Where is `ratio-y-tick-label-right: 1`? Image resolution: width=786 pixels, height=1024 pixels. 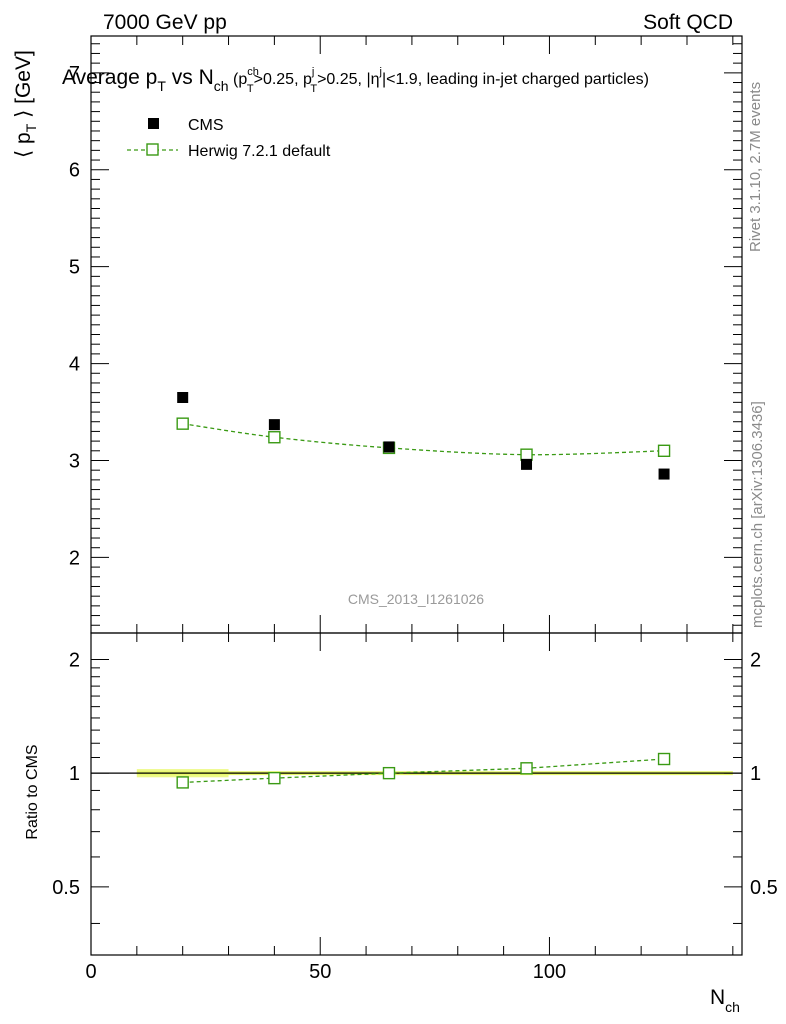
ratio-y-tick-label-right: 1 is located at coordinates (755, 774).